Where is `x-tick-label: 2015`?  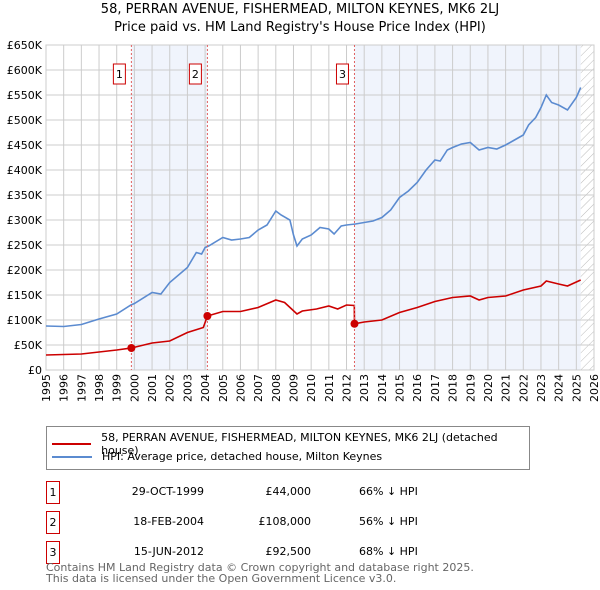 x-tick-label: 2015 is located at coordinates (400, 388).